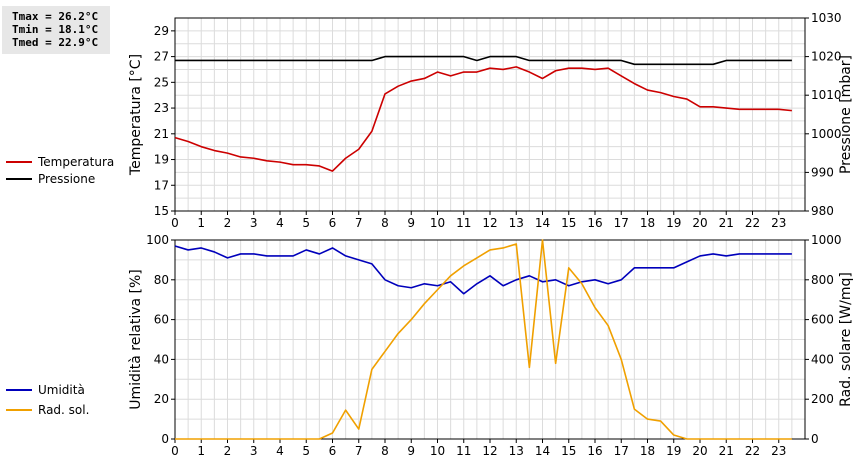 The height and width of the screenshot is (460, 860). What do you see at coordinates (161, 280) in the screenshot?
I see `y-tick-label: 80` at bounding box center [161, 280].